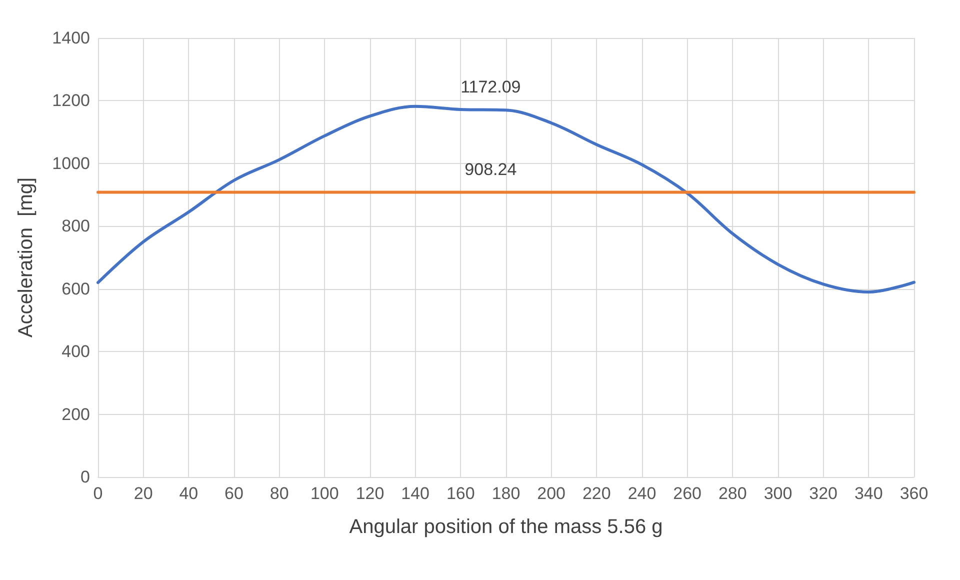  I want to click on x-tick-label: 20, so click(143, 493).